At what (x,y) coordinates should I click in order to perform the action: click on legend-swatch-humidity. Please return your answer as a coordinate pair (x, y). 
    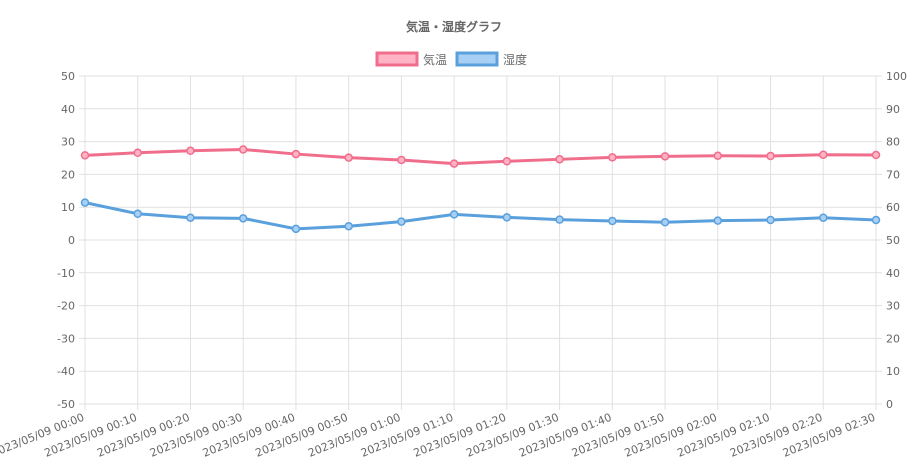
    Looking at the image, I should click on (477, 59).